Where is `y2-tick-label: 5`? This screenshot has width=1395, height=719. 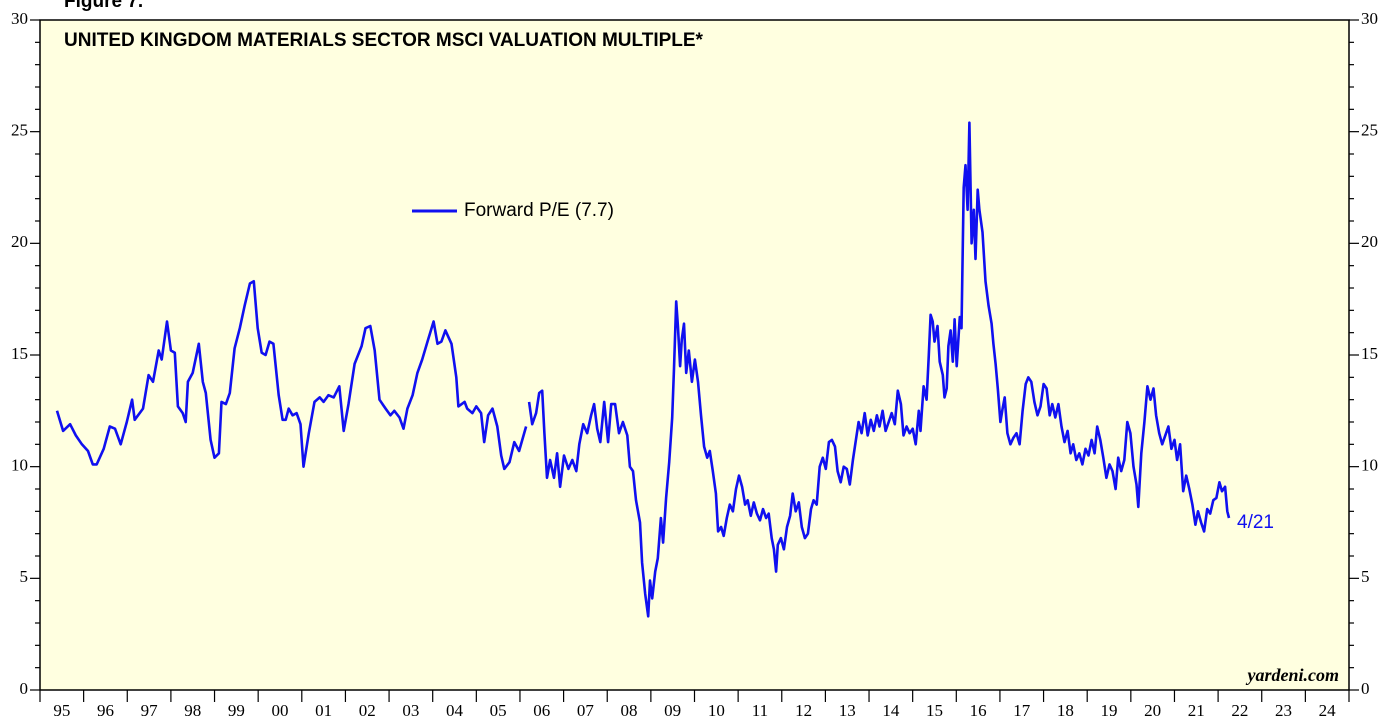 y2-tick-label: 5 is located at coordinates (1365, 576).